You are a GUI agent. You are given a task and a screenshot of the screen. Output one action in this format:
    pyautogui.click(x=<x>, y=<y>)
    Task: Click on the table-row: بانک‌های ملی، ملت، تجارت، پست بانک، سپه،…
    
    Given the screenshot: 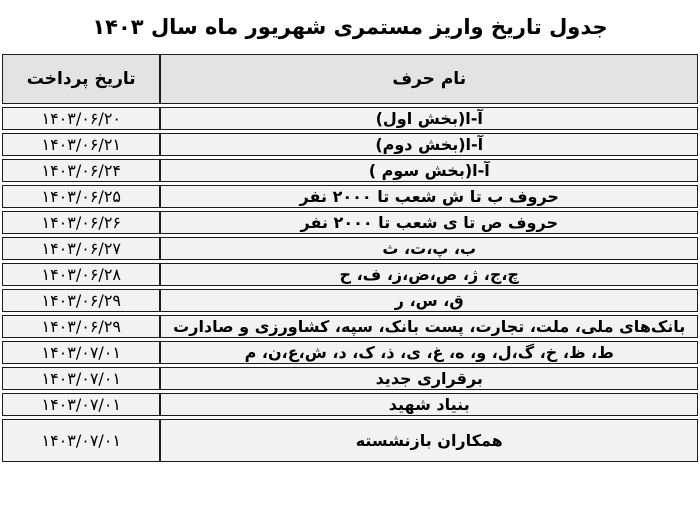 What is the action you would take?
    pyautogui.click(x=350, y=327)
    